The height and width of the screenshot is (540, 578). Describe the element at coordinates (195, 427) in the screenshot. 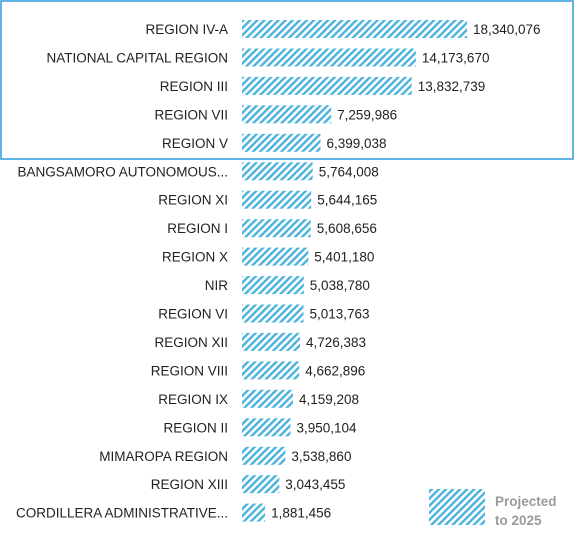

I see `category-label: REGION II` at that location.